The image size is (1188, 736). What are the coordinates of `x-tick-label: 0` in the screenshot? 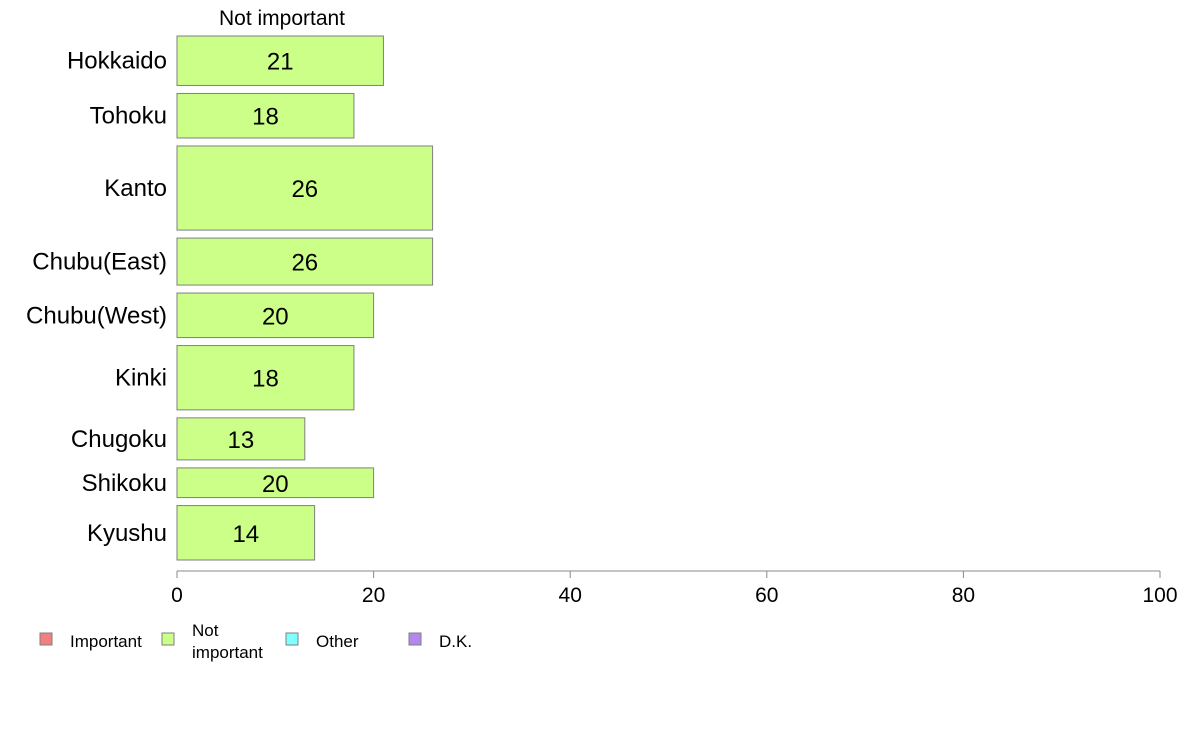 It's located at (177, 595).